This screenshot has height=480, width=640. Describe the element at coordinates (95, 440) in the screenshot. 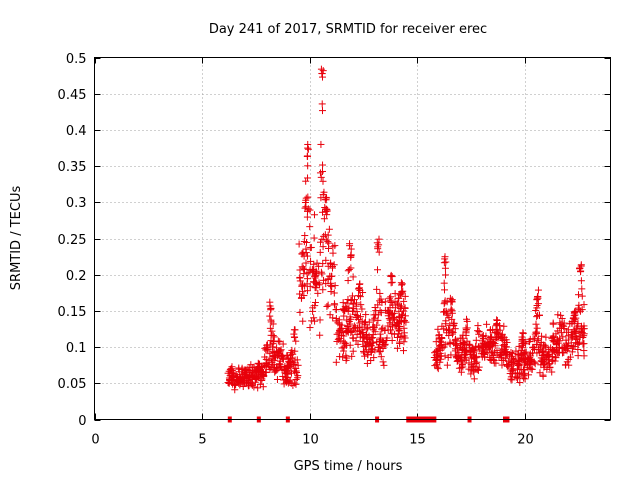

I see `x-tick-label: 0` at that location.